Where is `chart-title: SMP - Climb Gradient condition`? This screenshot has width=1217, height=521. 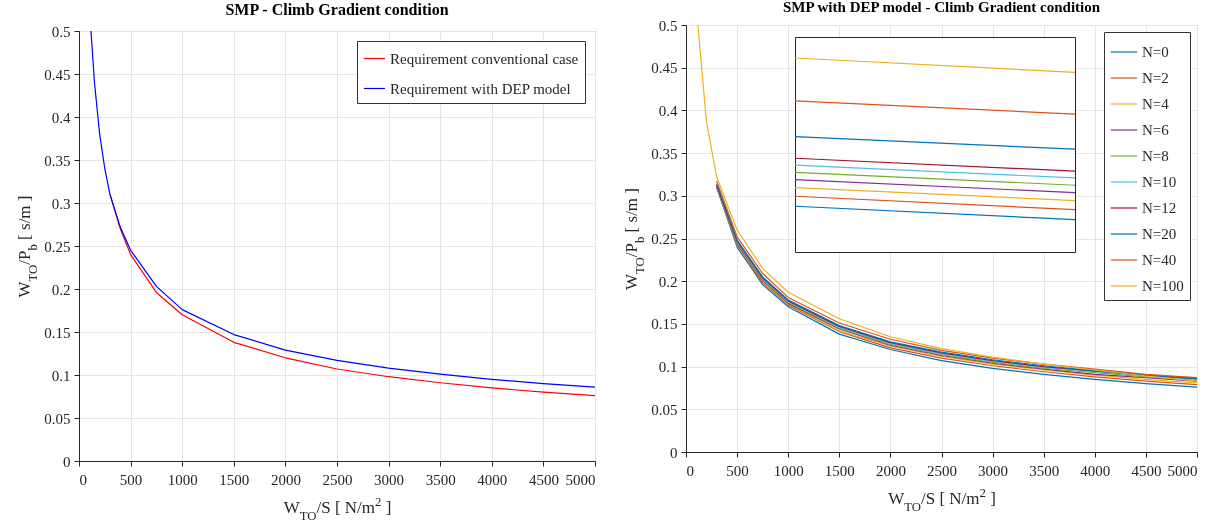
chart-title: SMP - Climb Gradient condition is located at coordinates (337, 9).